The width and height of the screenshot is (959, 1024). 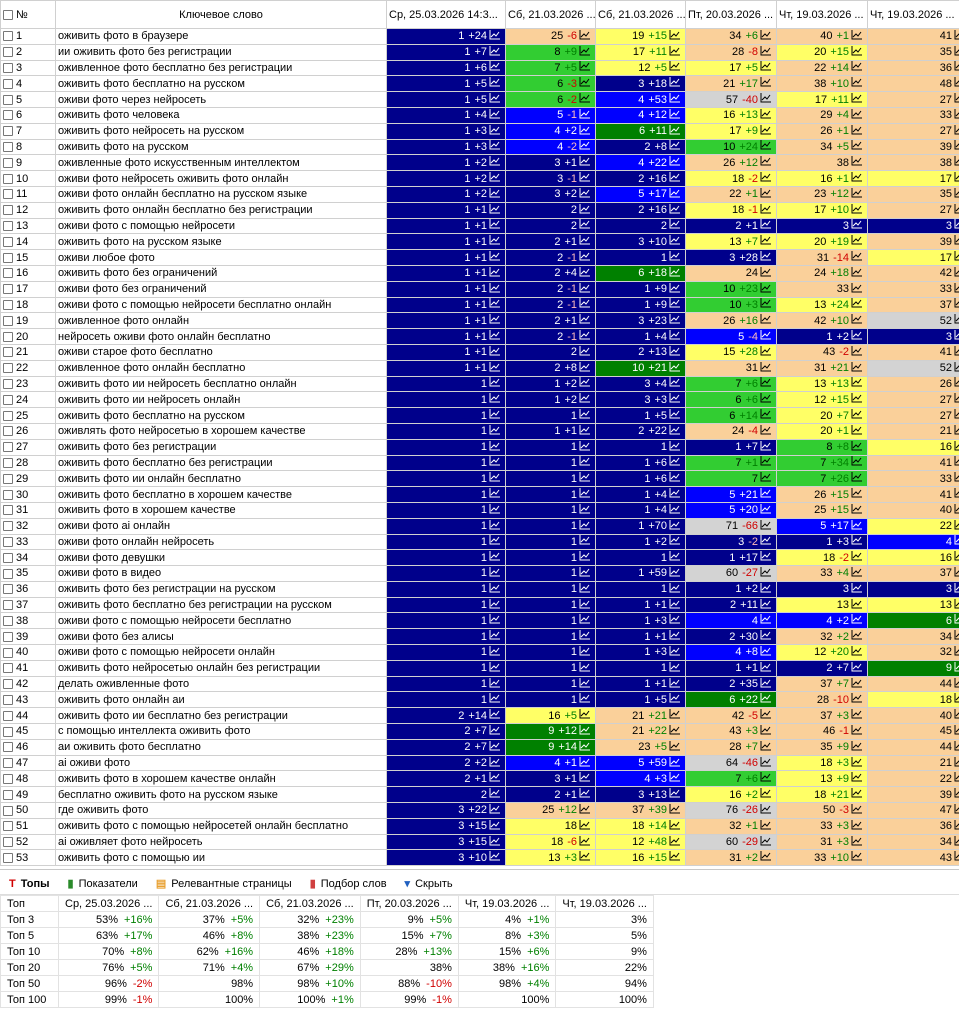 I want to click on position-cell: 60 -29, so click(x=731, y=842).